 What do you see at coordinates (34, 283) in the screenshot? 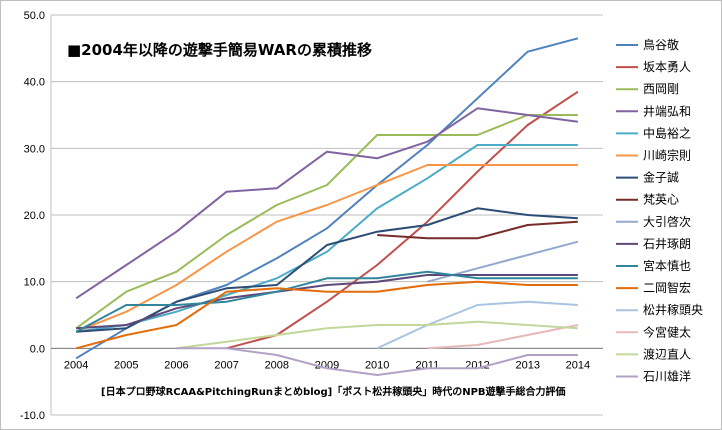
I see `y-tick-label: 10.0` at bounding box center [34, 283].